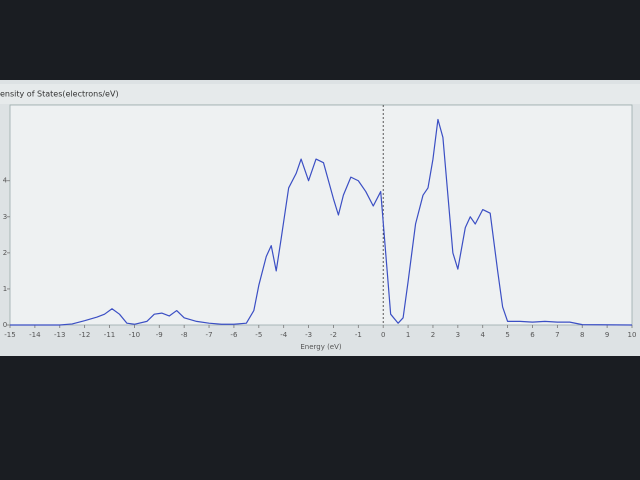 The height and width of the screenshot is (480, 640). I want to click on x-tick-label: -7, so click(209, 335).